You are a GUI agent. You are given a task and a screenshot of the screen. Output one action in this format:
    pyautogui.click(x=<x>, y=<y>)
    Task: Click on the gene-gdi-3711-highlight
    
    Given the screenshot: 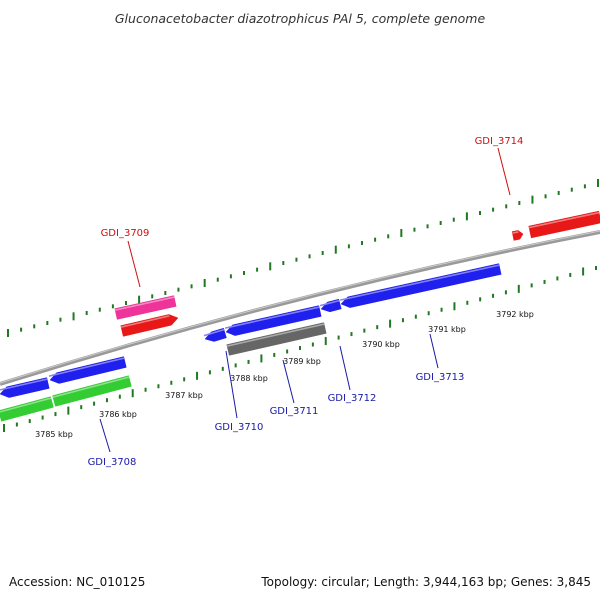 What is the action you would take?
    pyautogui.click(x=272, y=317)
    